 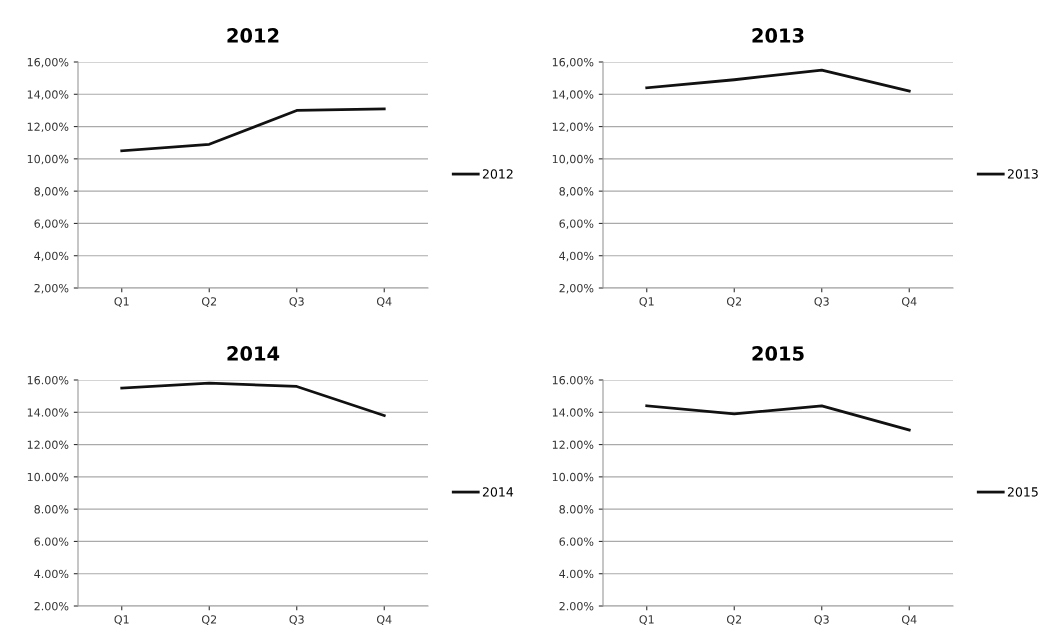 What do you see at coordinates (253, 353) in the screenshot?
I see `chart-title: 2014` at bounding box center [253, 353].